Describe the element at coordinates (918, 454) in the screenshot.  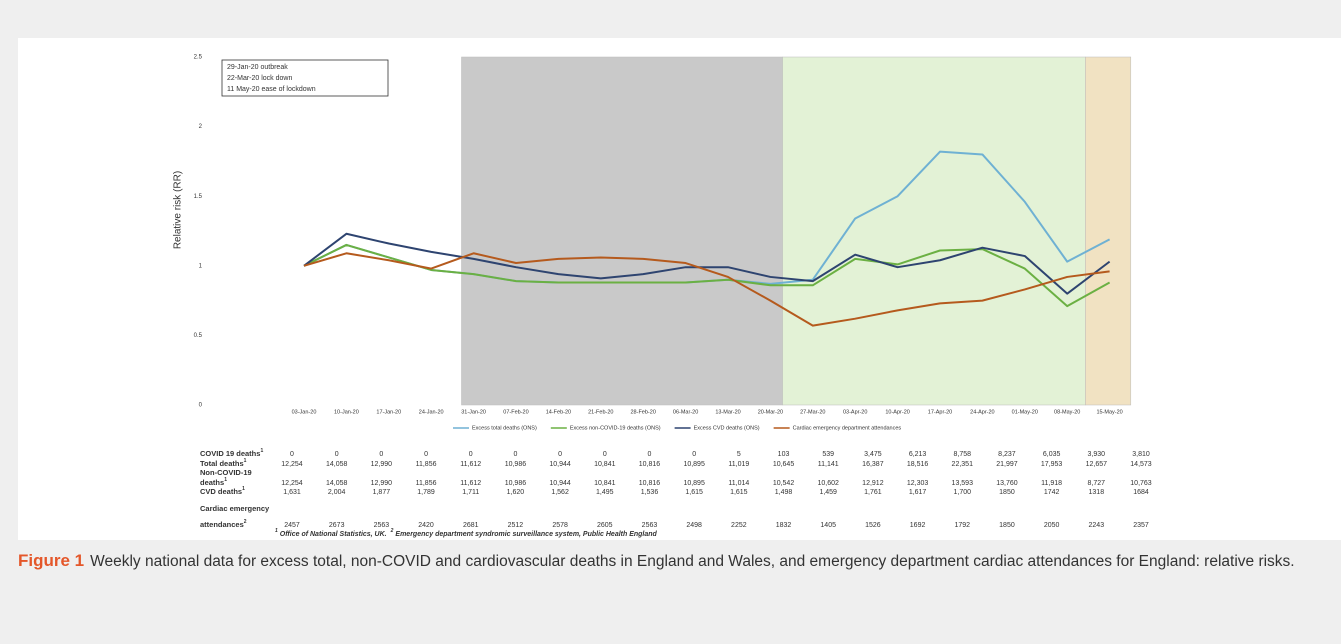
I see `table-cell: 6,213` at that location.